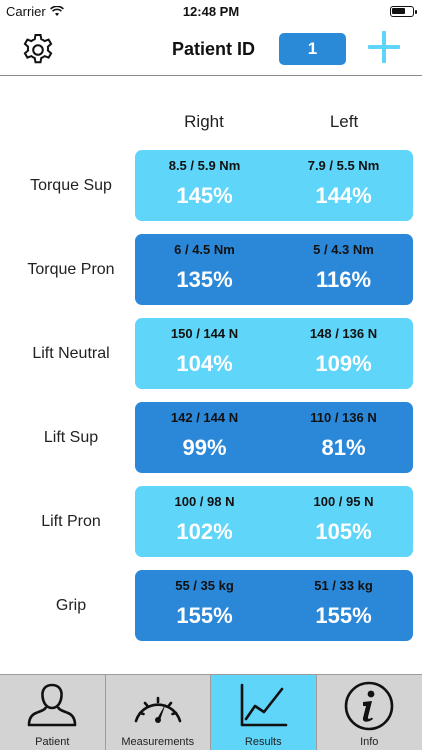  I want to click on left-percent: 116%, so click(343, 279).